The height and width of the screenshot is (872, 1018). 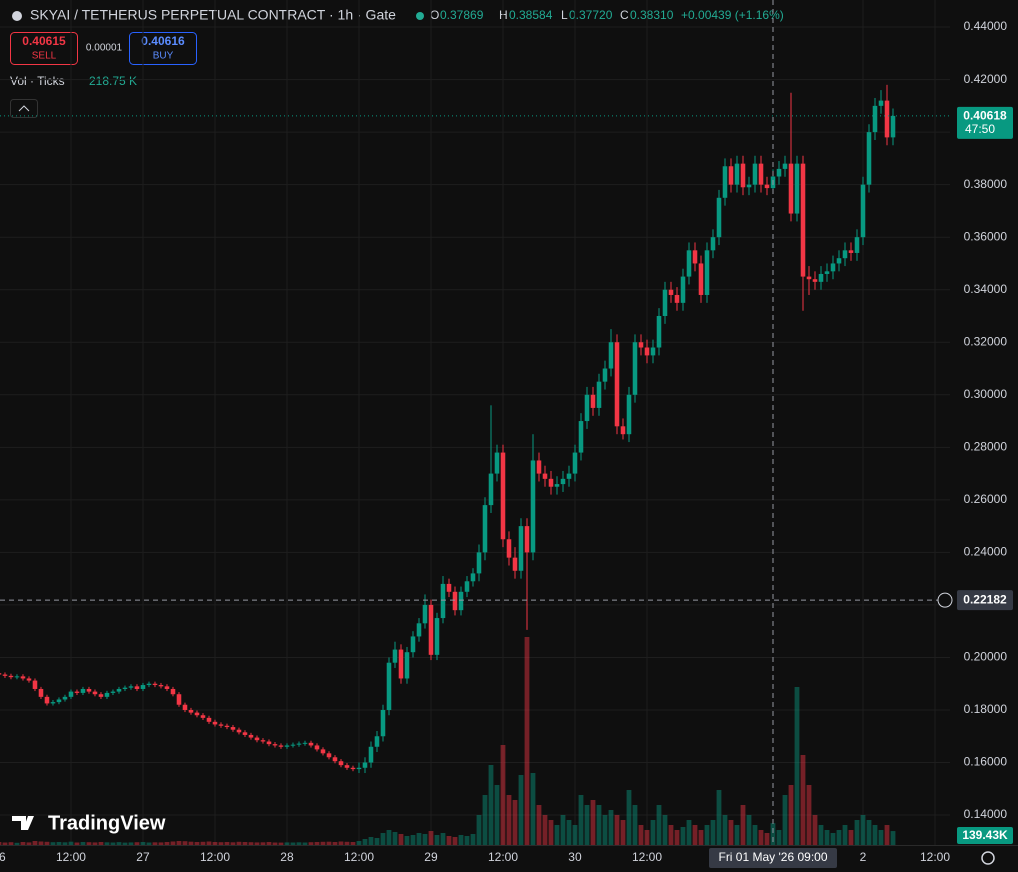 What do you see at coordinates (531, 15) in the screenshot?
I see `legend-value: 0.38584` at bounding box center [531, 15].